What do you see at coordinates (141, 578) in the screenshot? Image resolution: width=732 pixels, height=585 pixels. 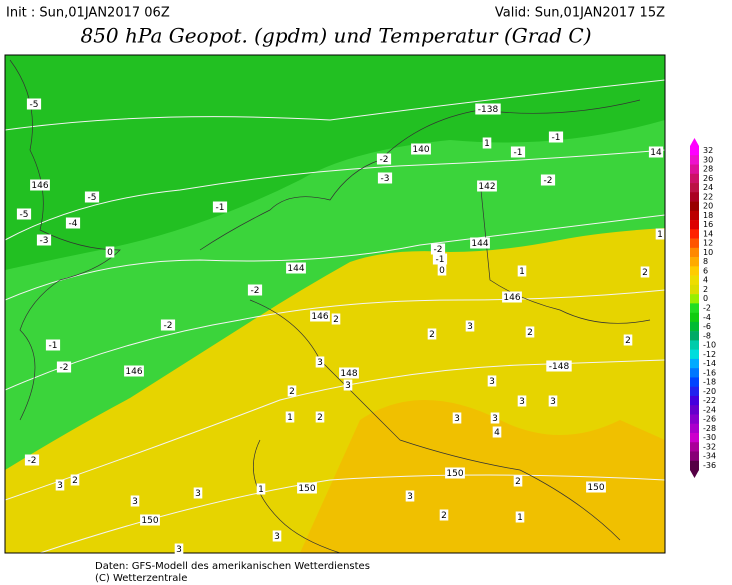 I see `footer-copyright: (C) Wetterzentrale` at bounding box center [141, 578].